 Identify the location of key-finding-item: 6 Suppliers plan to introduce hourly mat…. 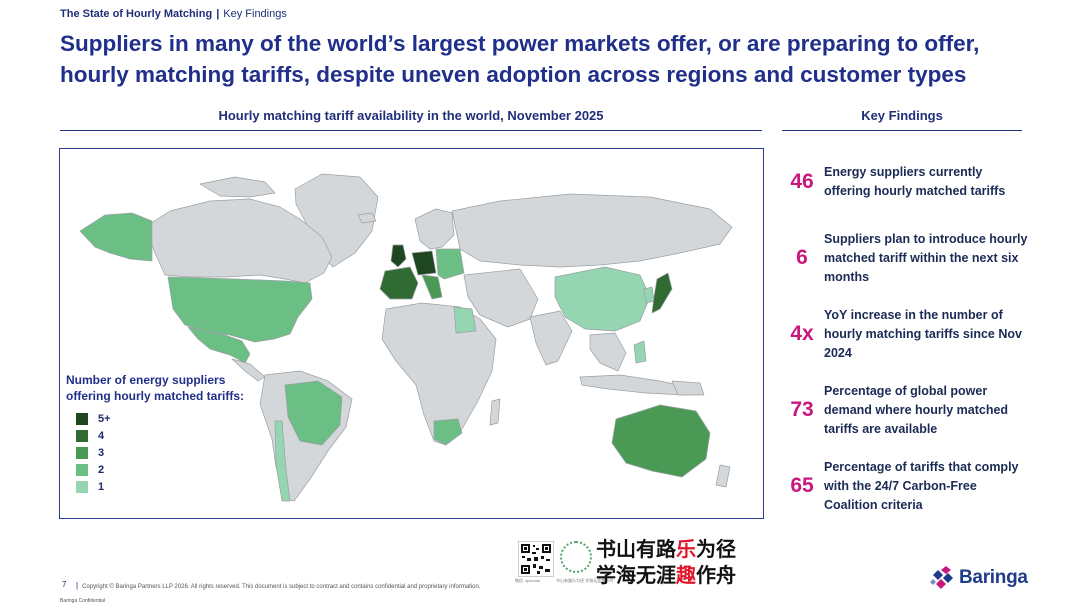
(910, 258).